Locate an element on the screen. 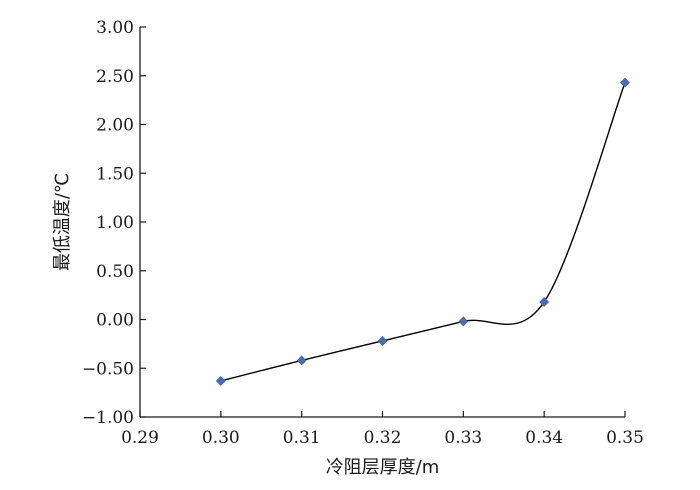 The image size is (700, 490). x-tick-label: 0.31 is located at coordinates (302, 438).